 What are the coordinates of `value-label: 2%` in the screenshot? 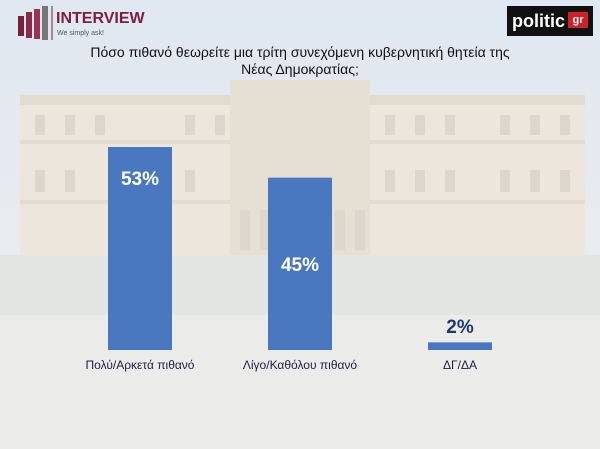 It's located at (460, 327).